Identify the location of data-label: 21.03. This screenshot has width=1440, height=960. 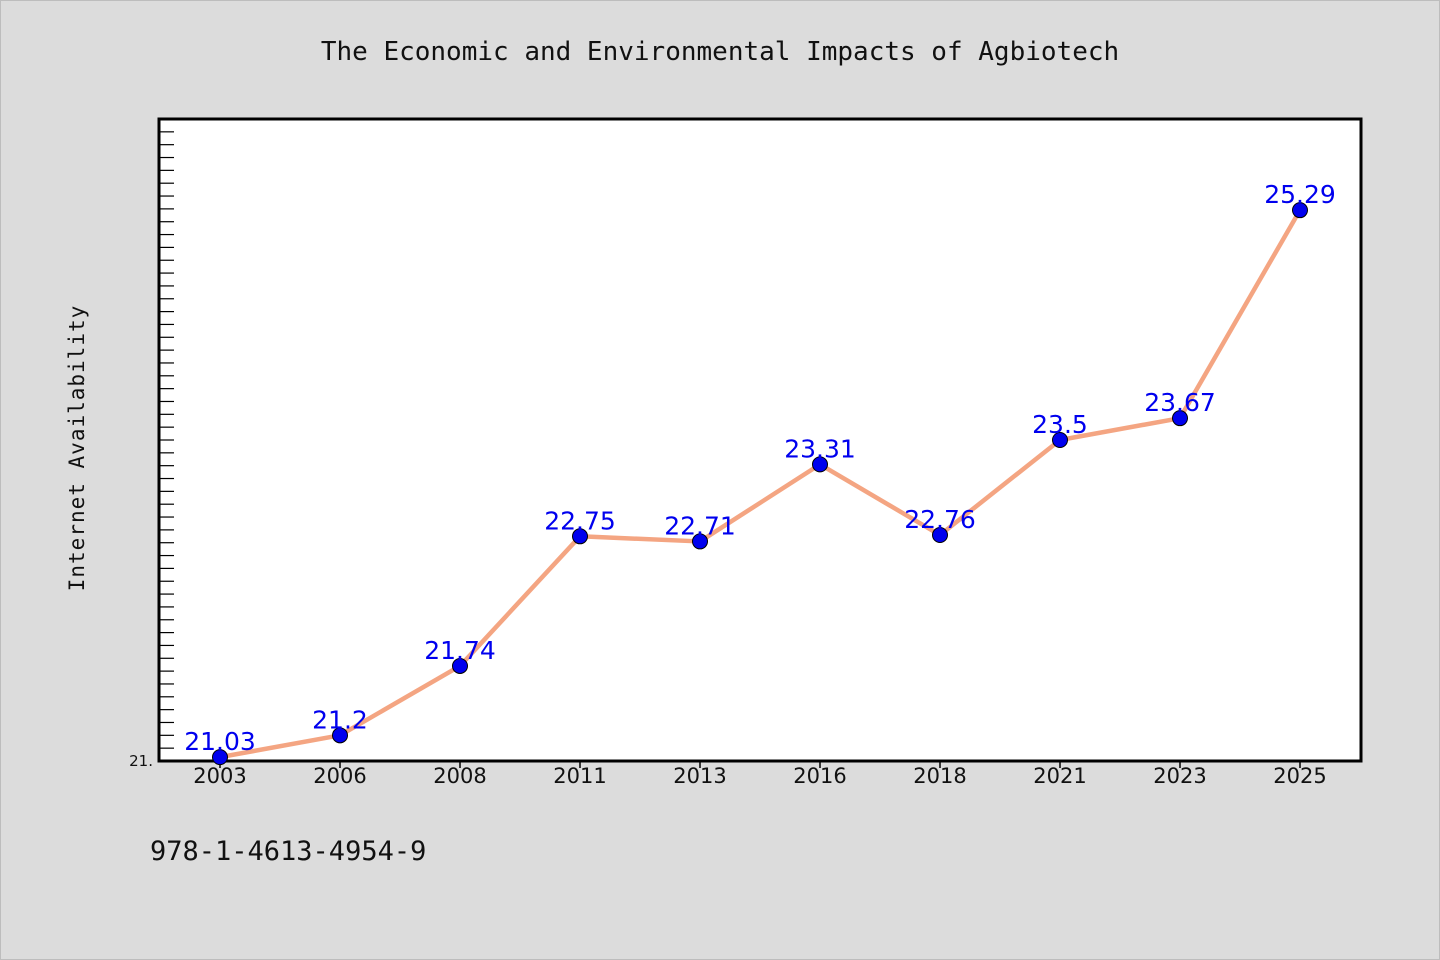
(220, 741).